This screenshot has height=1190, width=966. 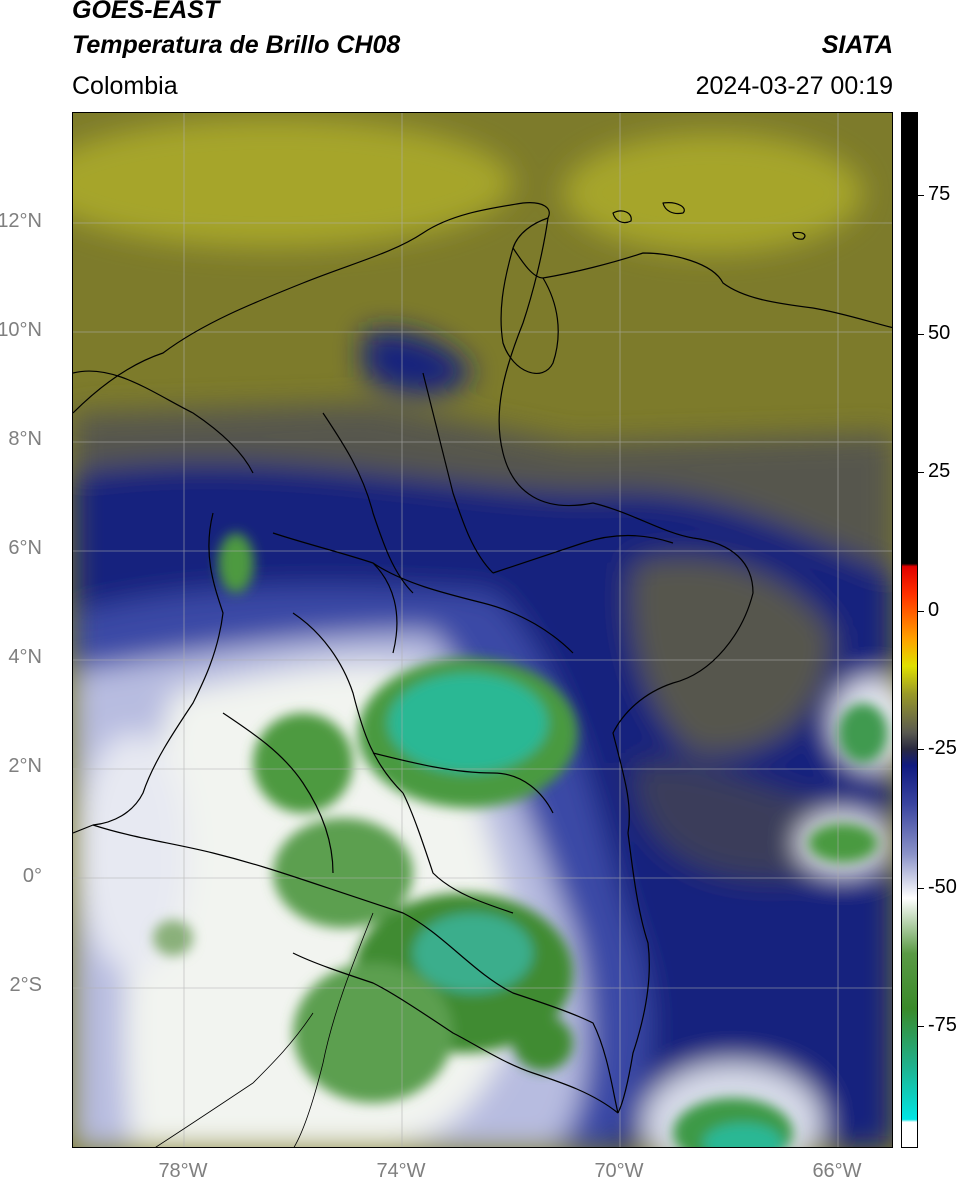 What do you see at coordinates (125, 86) in the screenshot?
I see `region-label: Colombia` at bounding box center [125, 86].